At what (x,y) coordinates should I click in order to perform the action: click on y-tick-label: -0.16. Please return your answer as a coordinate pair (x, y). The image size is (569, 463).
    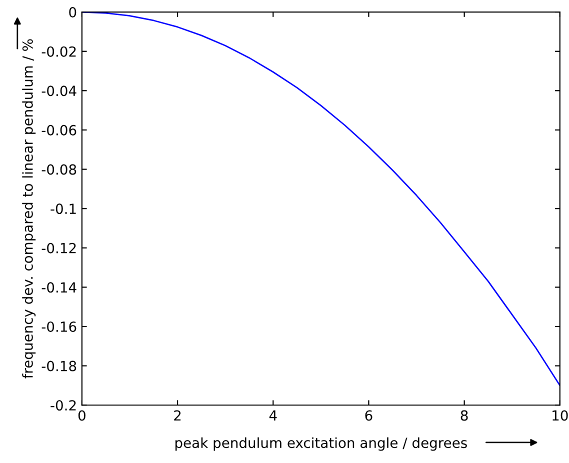
    Looking at the image, I should click on (59, 326).